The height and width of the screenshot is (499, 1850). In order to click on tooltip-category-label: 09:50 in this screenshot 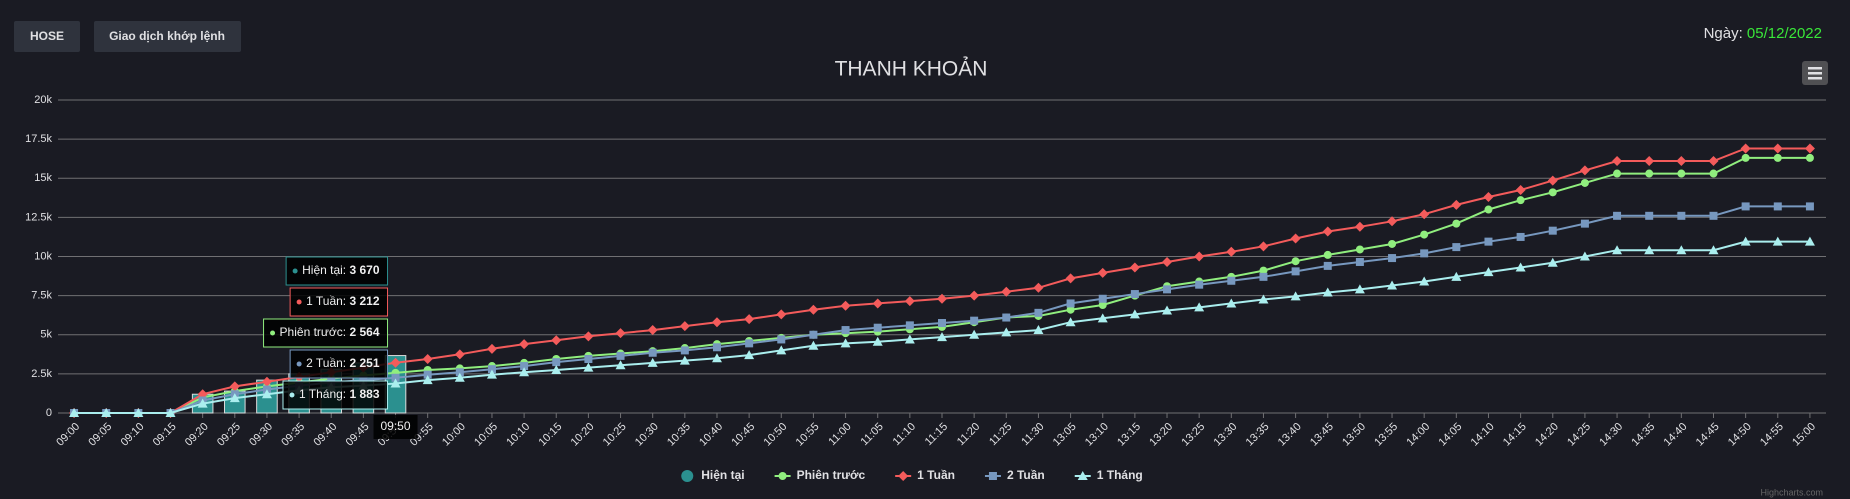, I will do `click(396, 426)`.